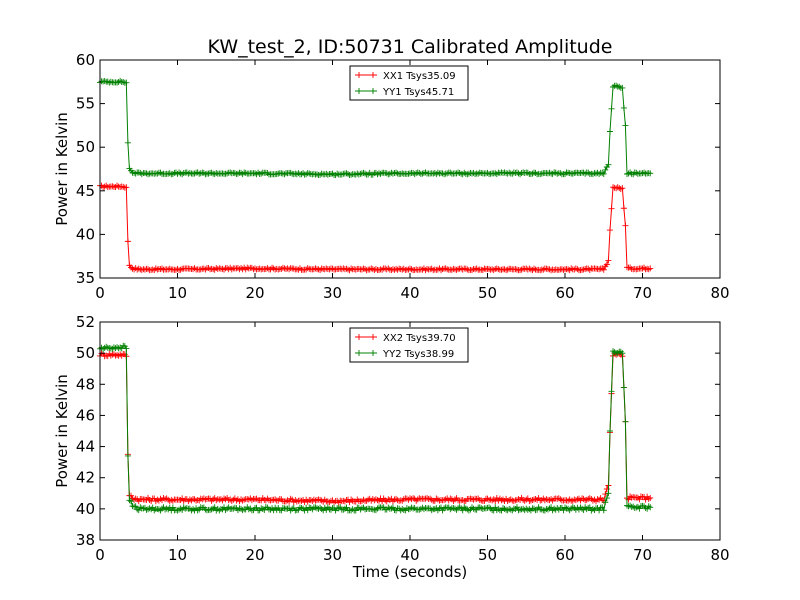  I want to click on x-tick-label: 0, so click(100, 555).